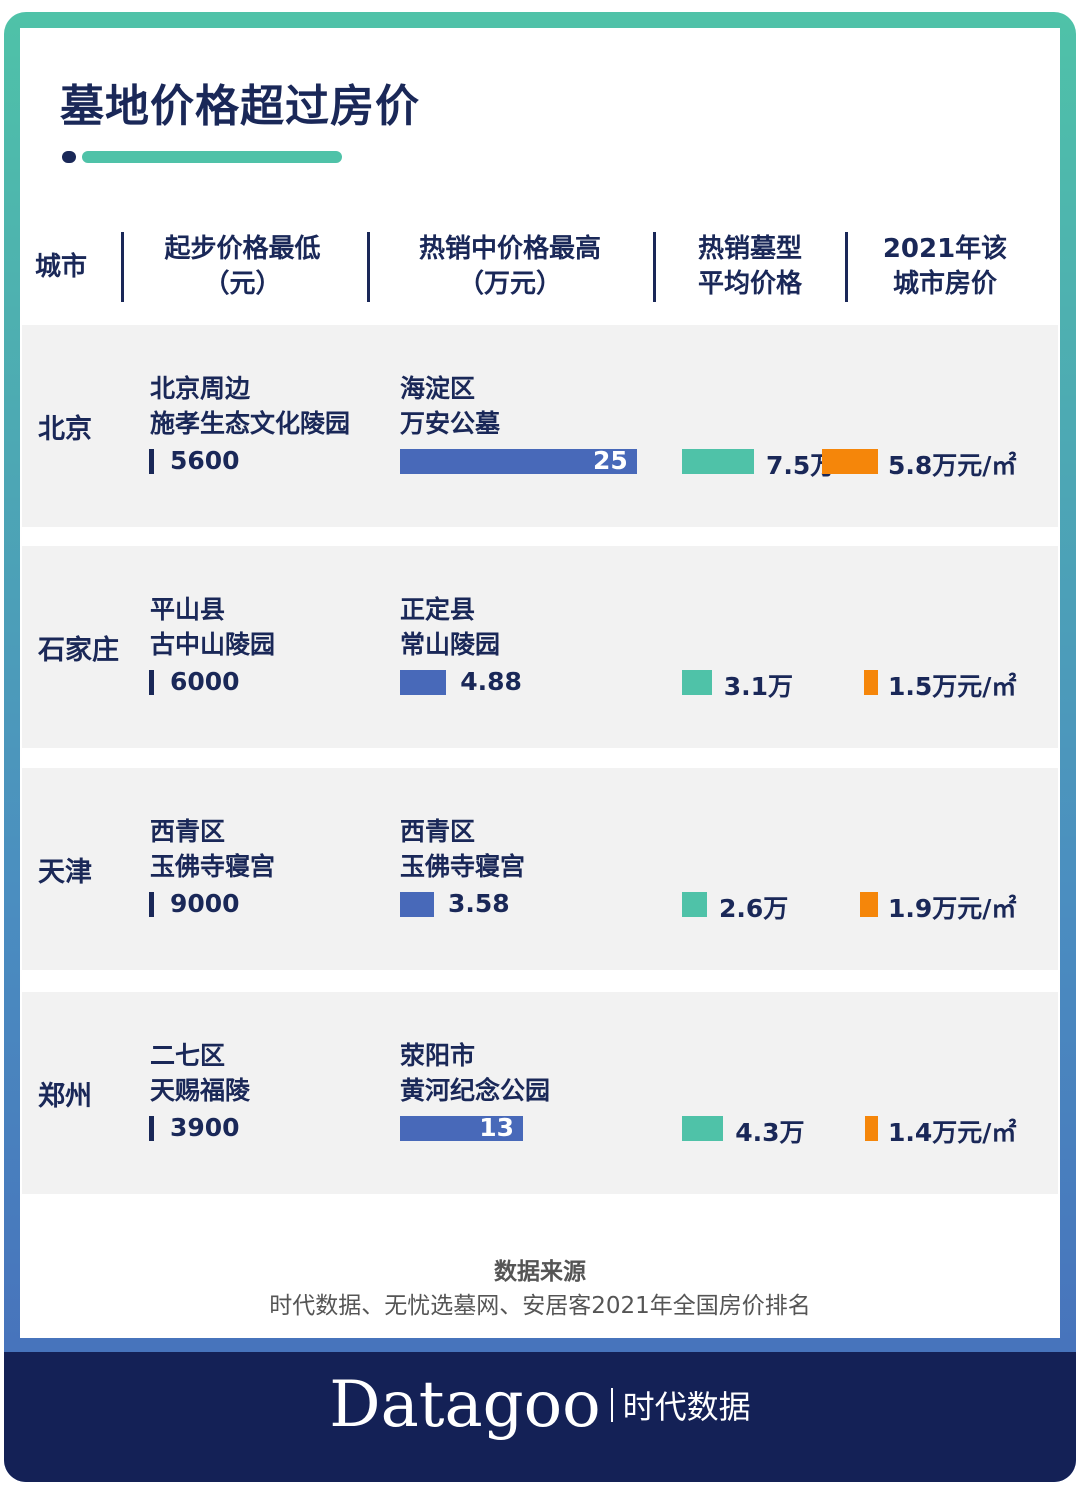  Describe the element at coordinates (465, 1405) in the screenshot. I see `logo-en: Datagoo` at that location.